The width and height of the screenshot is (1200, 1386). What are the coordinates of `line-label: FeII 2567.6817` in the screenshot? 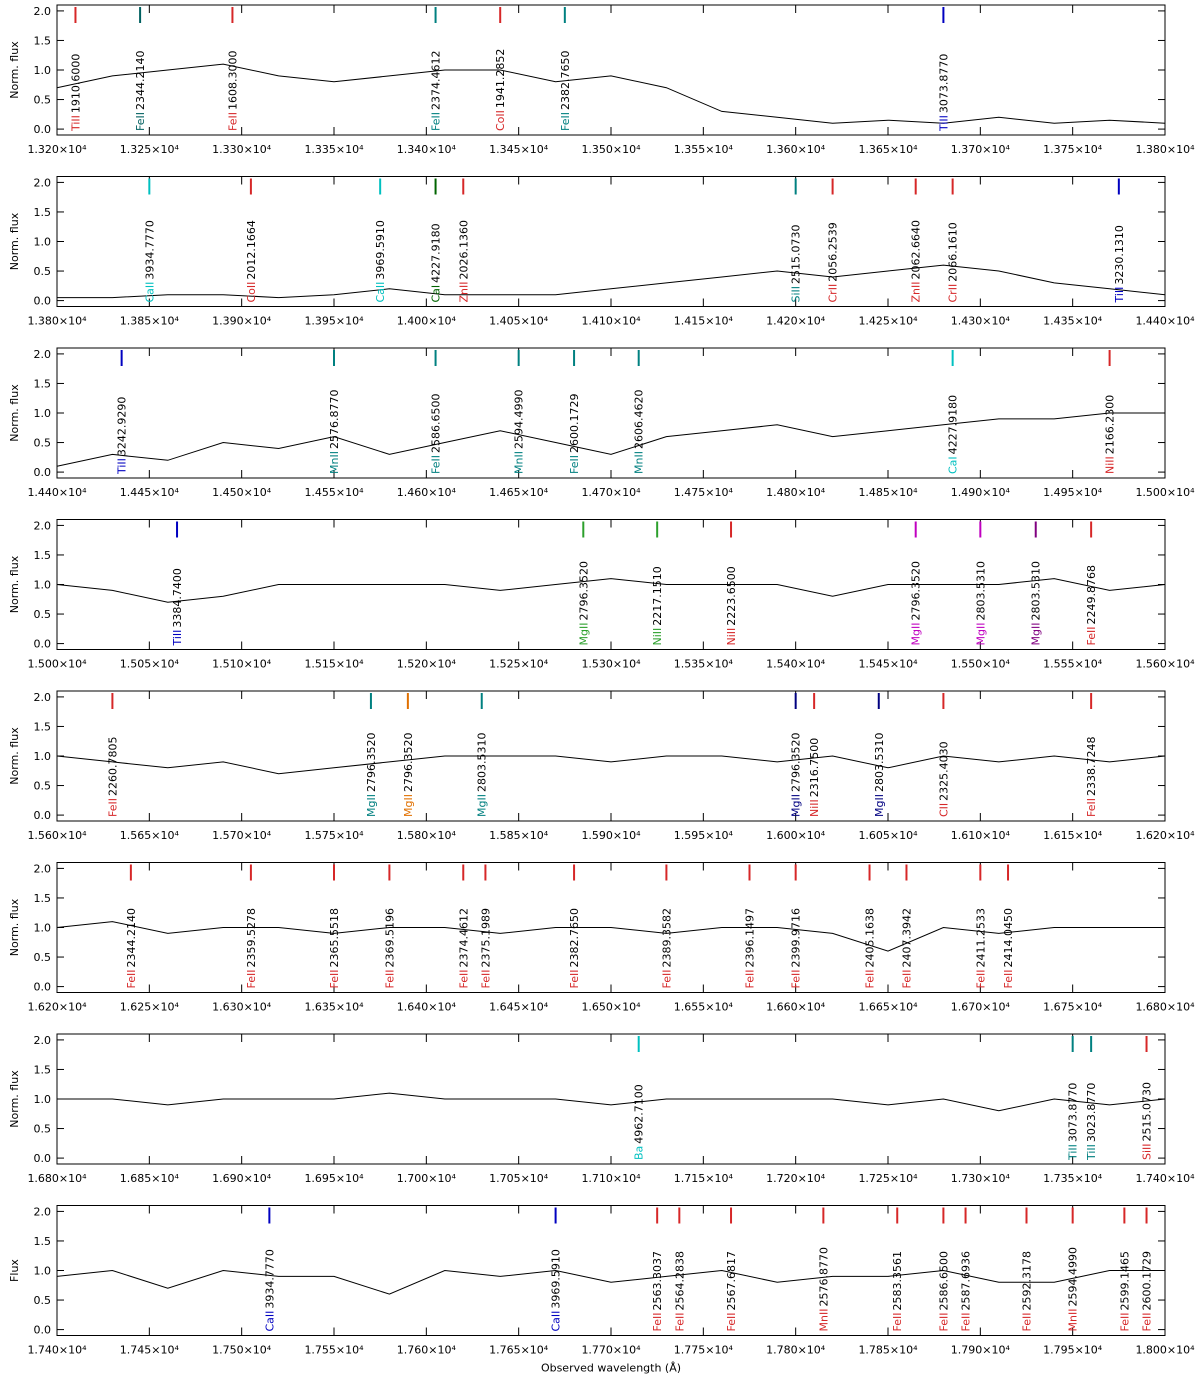 It's located at (731, 1291).